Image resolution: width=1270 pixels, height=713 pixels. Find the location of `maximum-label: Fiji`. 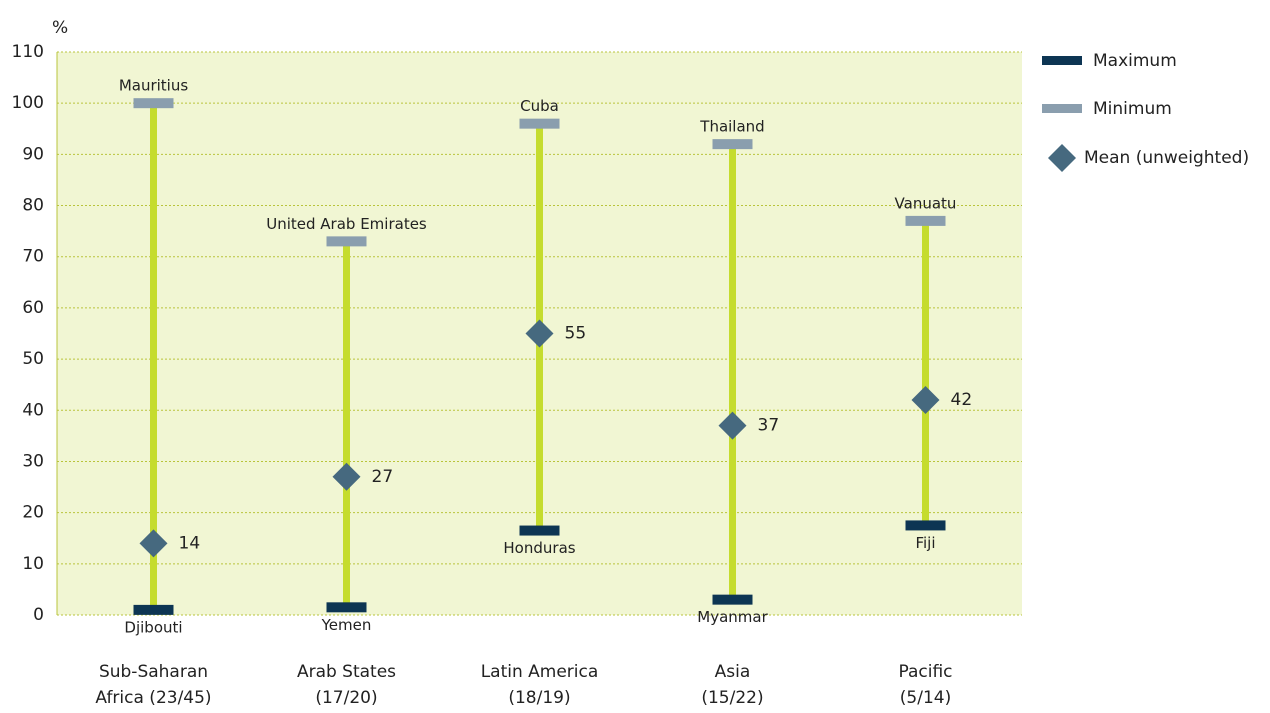

maximum-label: Fiji is located at coordinates (925, 543).